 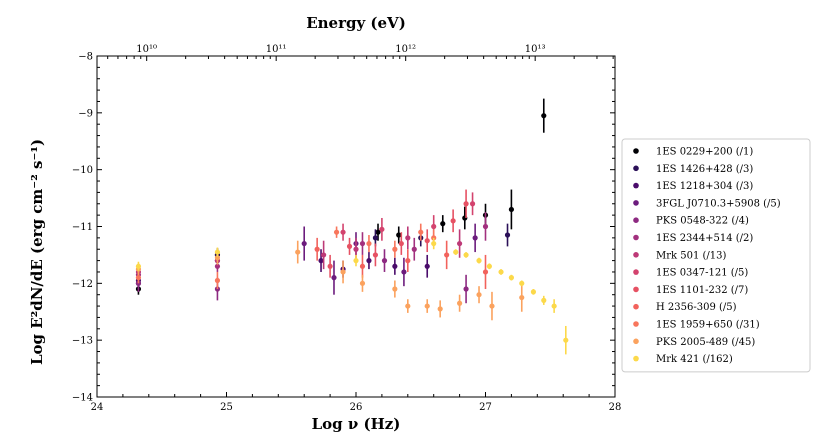 I want to click on y-tick-label: −10, so click(x=82, y=170).